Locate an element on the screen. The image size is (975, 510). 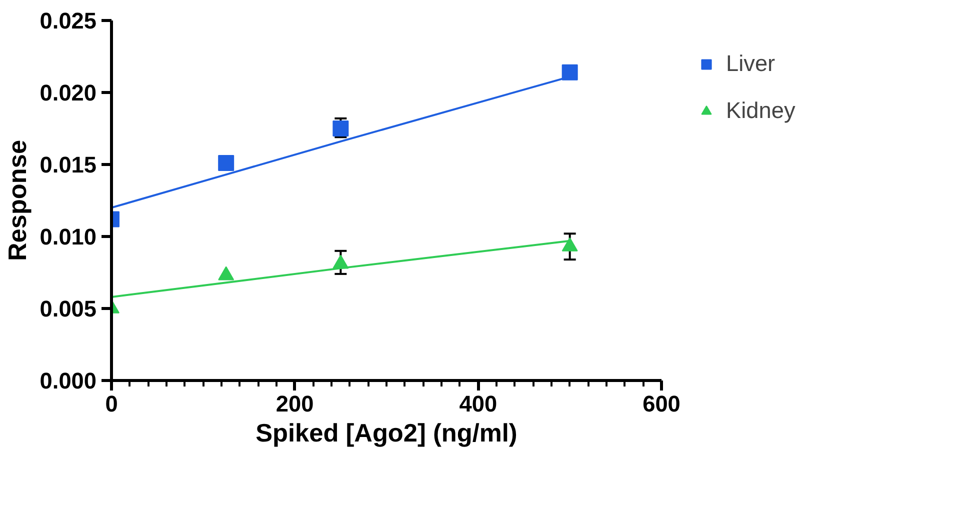
x-tick-label: 0 is located at coordinates (111, 403).